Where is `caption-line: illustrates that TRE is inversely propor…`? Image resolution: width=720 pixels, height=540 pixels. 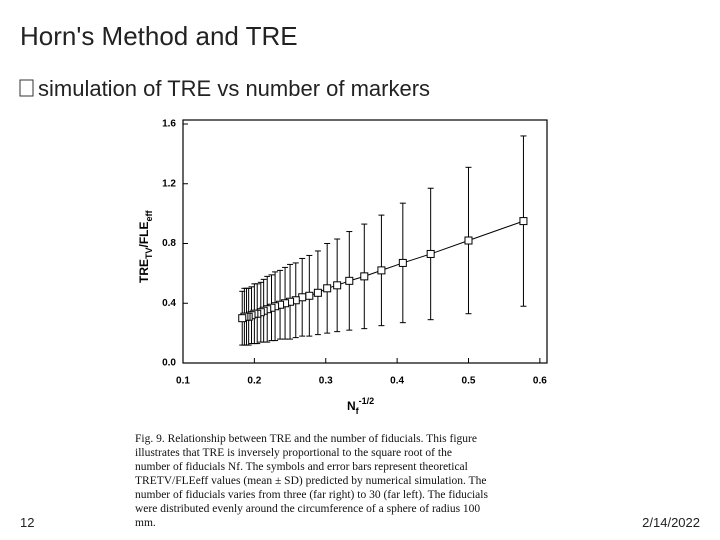
caption-line: illustrates that TRE is inversely propor… is located at coordinates (293, 453).